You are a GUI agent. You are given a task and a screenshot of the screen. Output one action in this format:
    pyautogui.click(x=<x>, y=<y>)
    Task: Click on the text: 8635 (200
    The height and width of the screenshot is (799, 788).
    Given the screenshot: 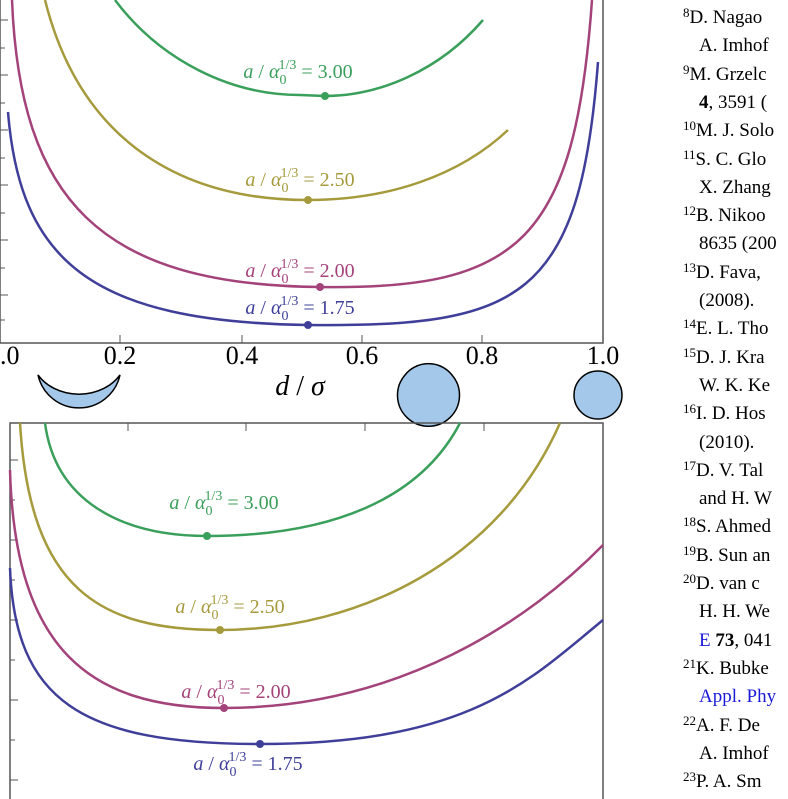 What is the action you would take?
    pyautogui.click(x=738, y=244)
    